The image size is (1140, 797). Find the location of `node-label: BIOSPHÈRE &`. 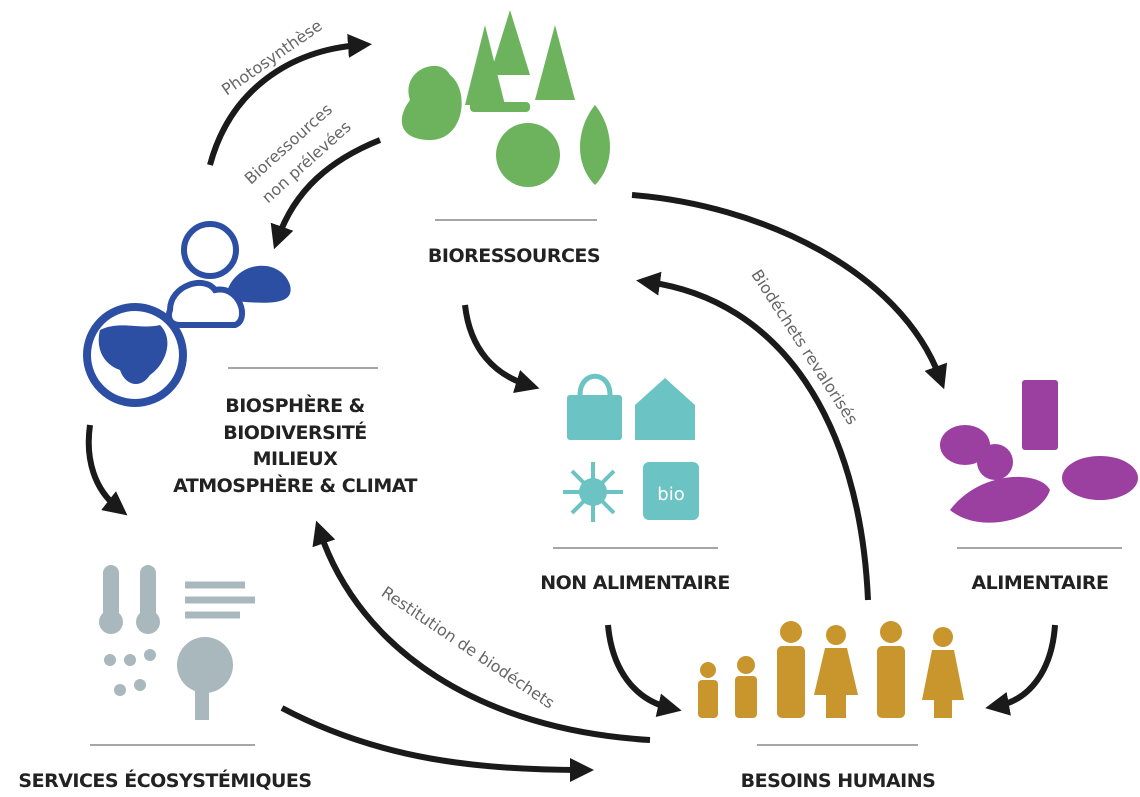

node-label: BIOSPHÈRE & is located at coordinates (295, 405).